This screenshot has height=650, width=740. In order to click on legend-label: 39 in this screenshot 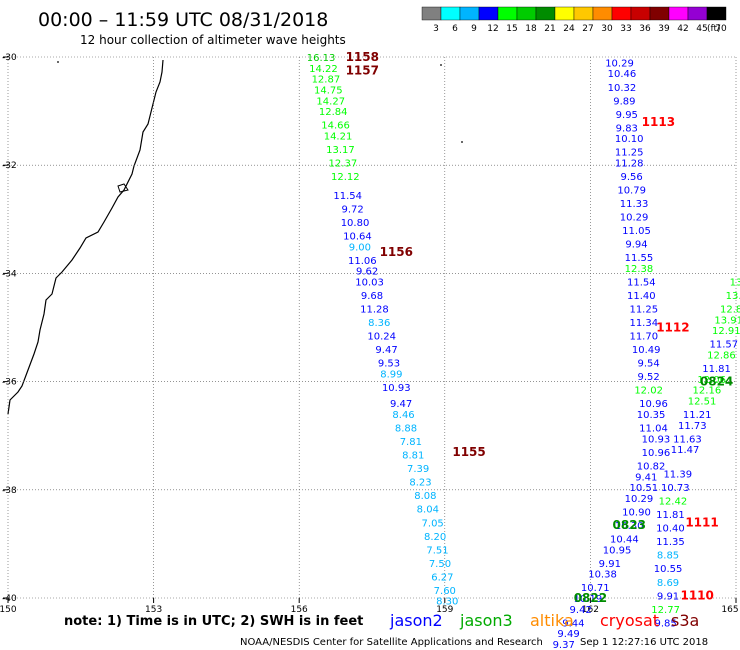, I will do `click(664, 29)`.